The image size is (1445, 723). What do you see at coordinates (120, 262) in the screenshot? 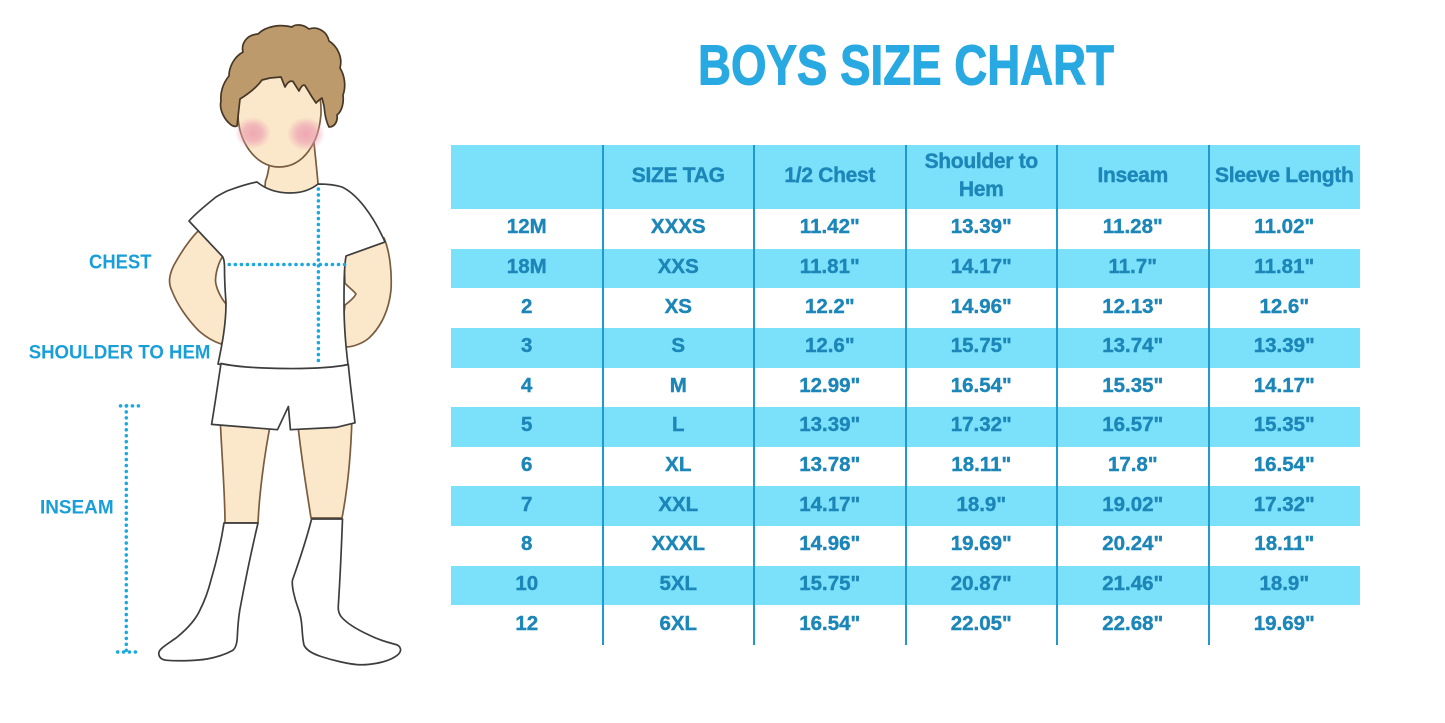
I see `svg-text: CHEST` at bounding box center [120, 262].